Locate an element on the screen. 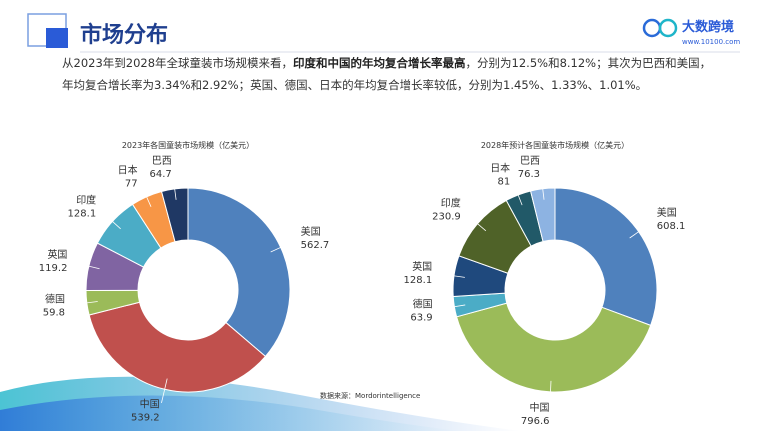  footer-wave is located at coordinates (230, 413).